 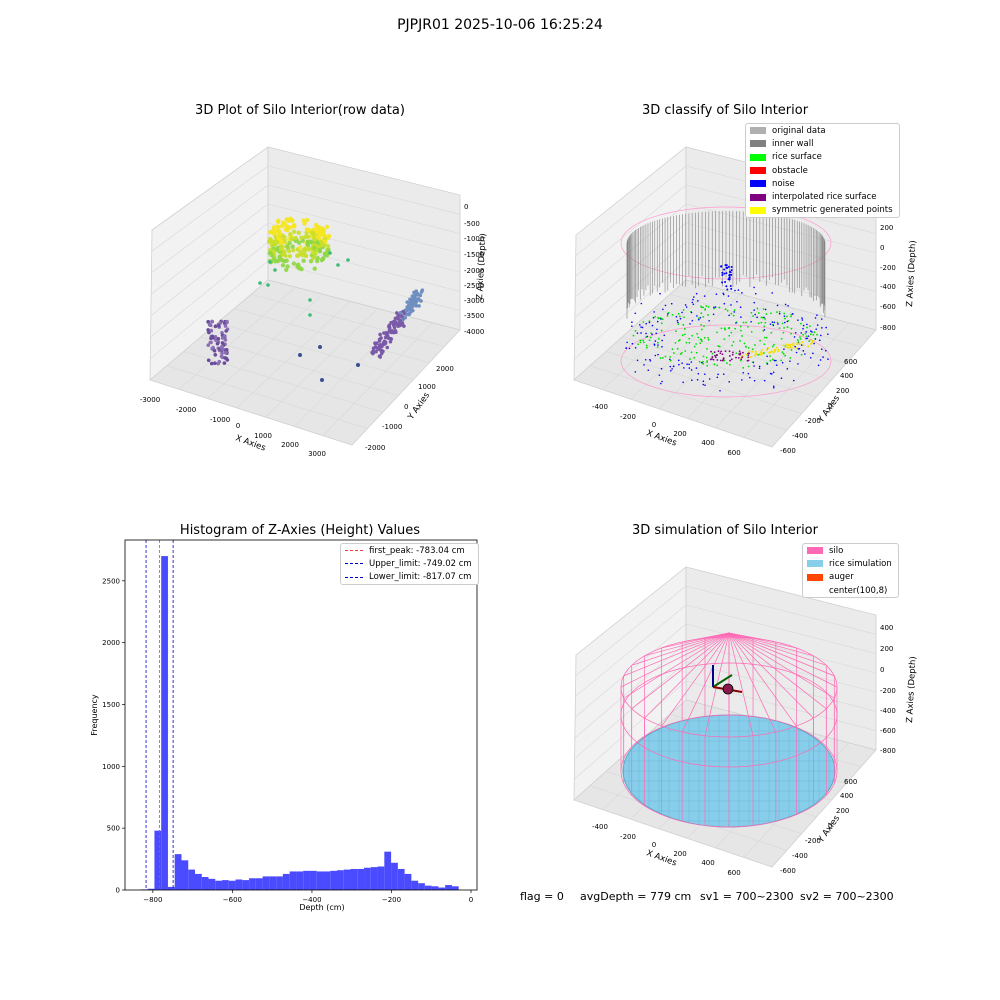 I want to click on legend-swatch, so click(x=815, y=577).